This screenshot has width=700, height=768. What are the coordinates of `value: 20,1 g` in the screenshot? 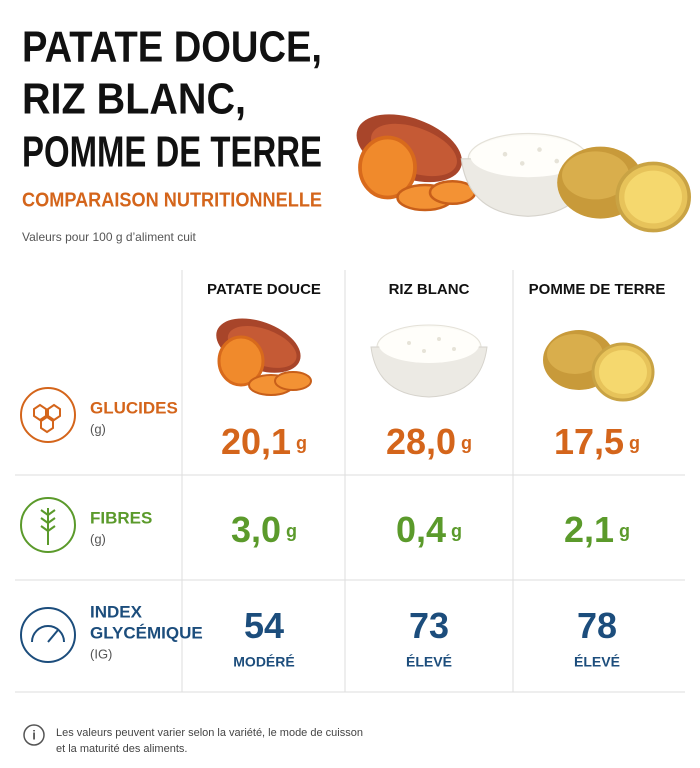 It's located at (264, 441).